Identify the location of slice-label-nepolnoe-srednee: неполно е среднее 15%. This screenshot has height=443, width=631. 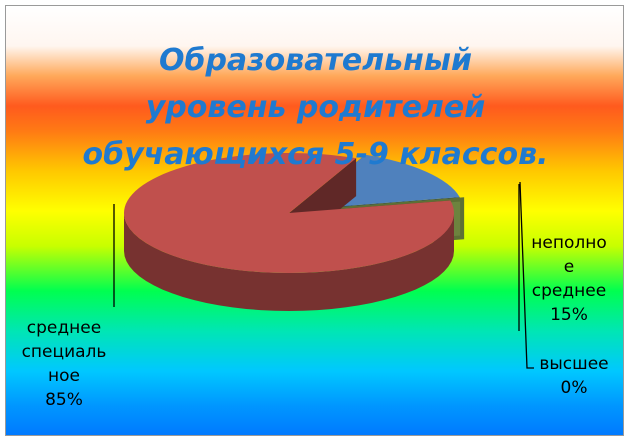
(569, 279).